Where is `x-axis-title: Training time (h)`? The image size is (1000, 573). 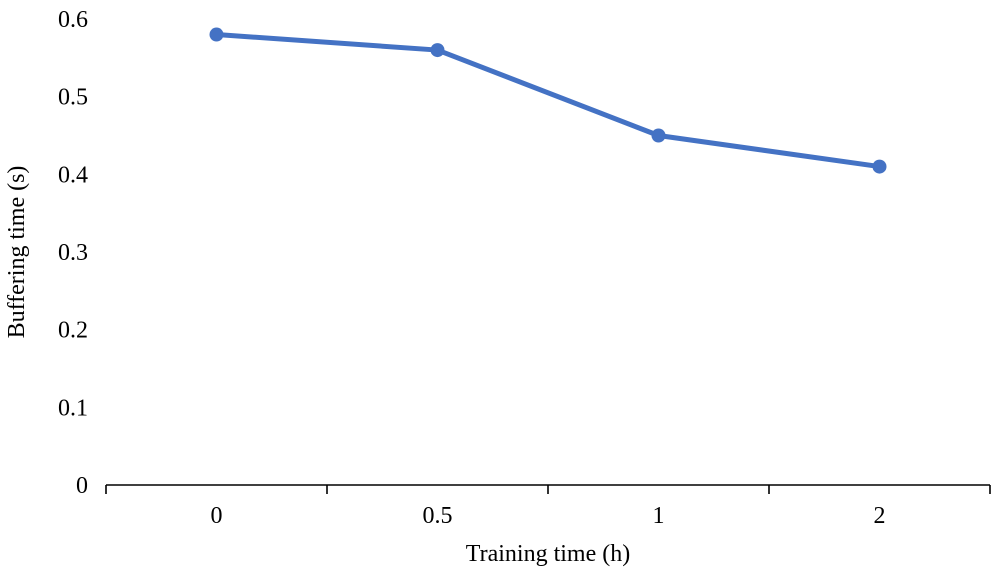 x-axis-title: Training time (h) is located at coordinates (548, 554).